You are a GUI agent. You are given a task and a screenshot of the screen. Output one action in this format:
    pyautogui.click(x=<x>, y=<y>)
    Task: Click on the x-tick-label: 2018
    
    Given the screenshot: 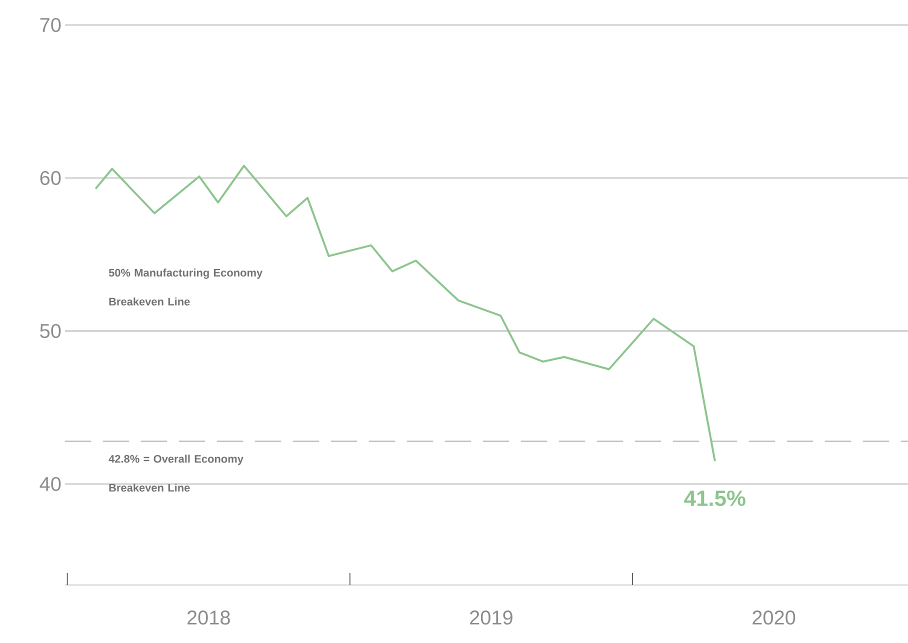 What is the action you would take?
    pyautogui.click(x=208, y=617)
    